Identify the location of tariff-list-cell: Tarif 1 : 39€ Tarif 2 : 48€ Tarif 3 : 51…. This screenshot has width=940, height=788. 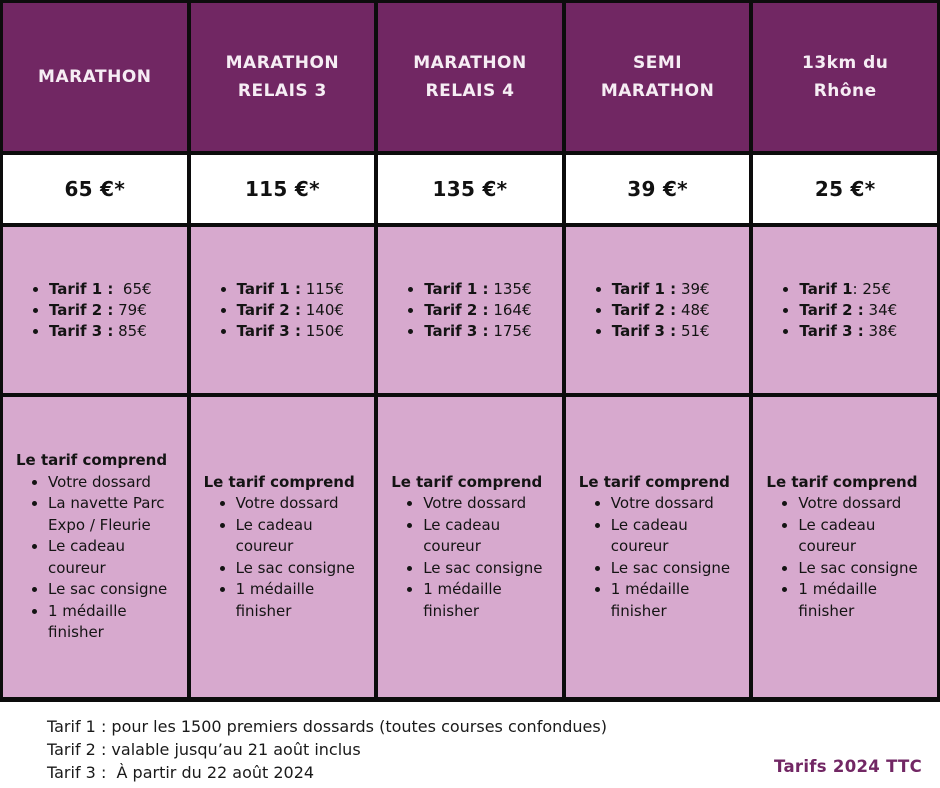
(657, 310).